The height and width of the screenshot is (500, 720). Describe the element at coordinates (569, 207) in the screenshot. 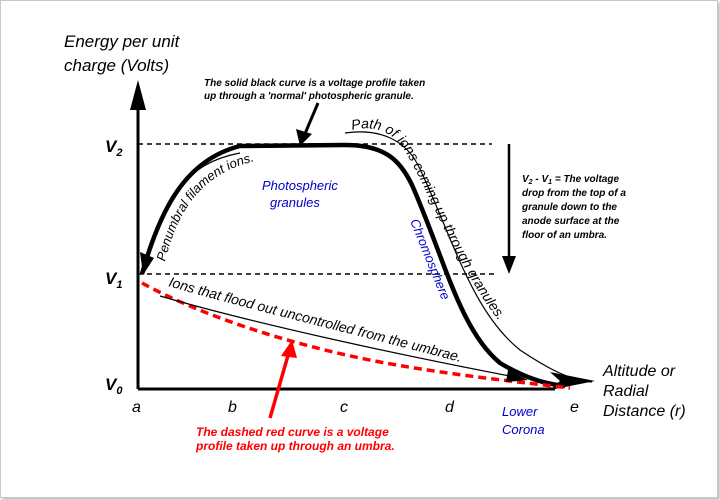

I see `drop-note-line3: granule down to the` at that location.